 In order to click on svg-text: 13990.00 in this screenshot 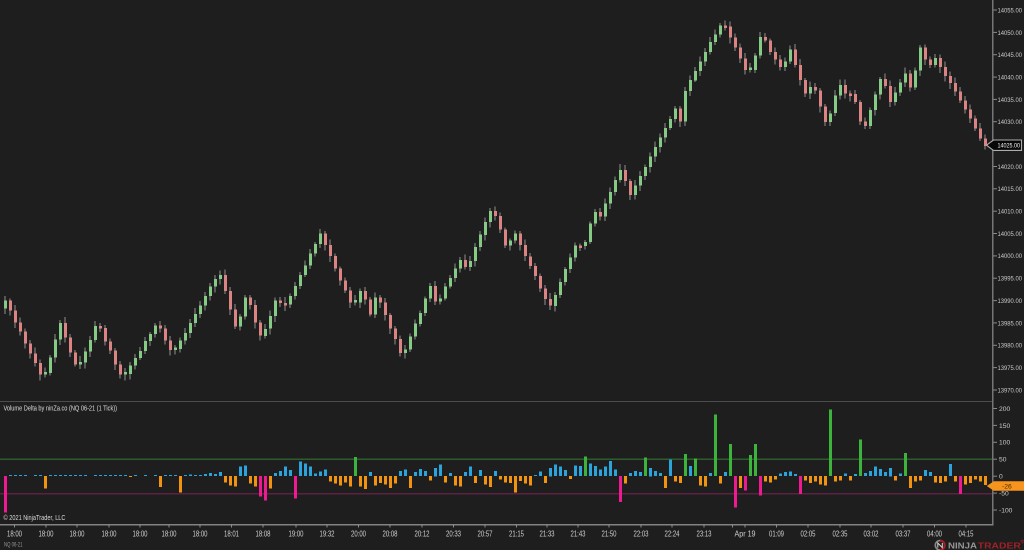, I will do `click(1010, 301)`.